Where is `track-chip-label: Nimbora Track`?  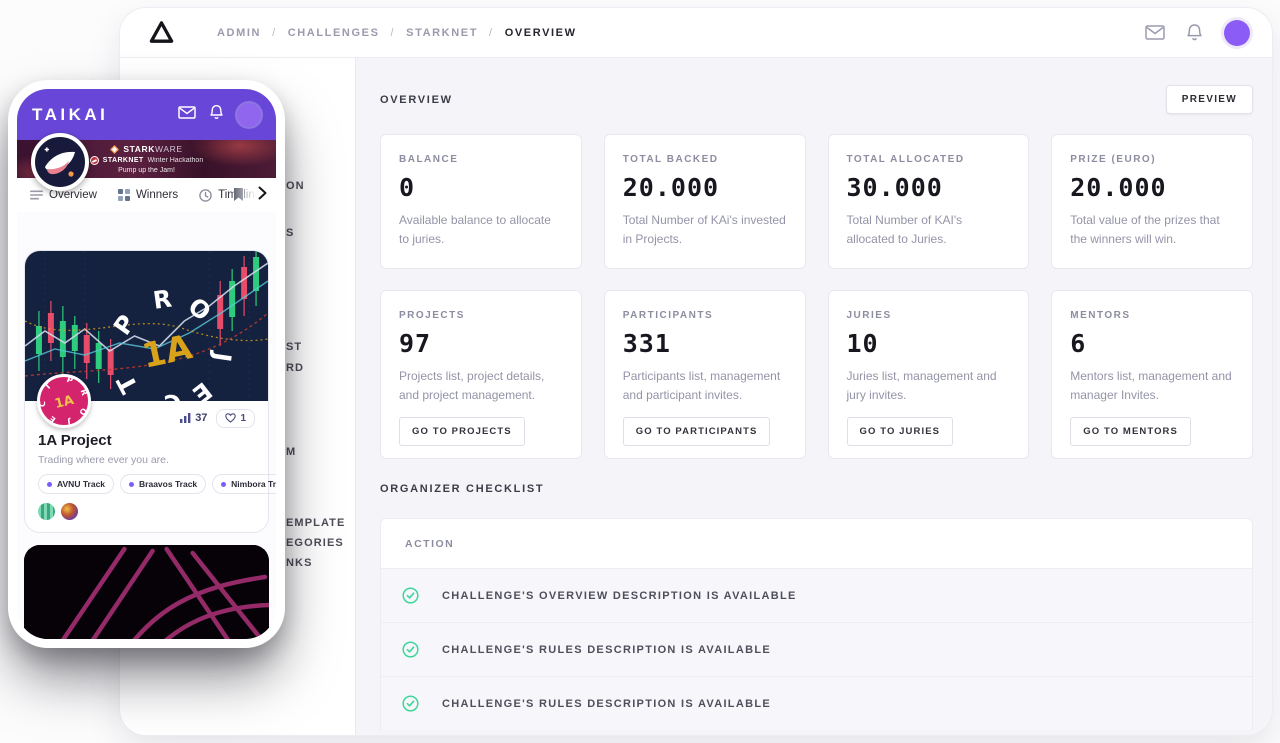 track-chip-label: Nimbora Track is located at coordinates (253, 484).